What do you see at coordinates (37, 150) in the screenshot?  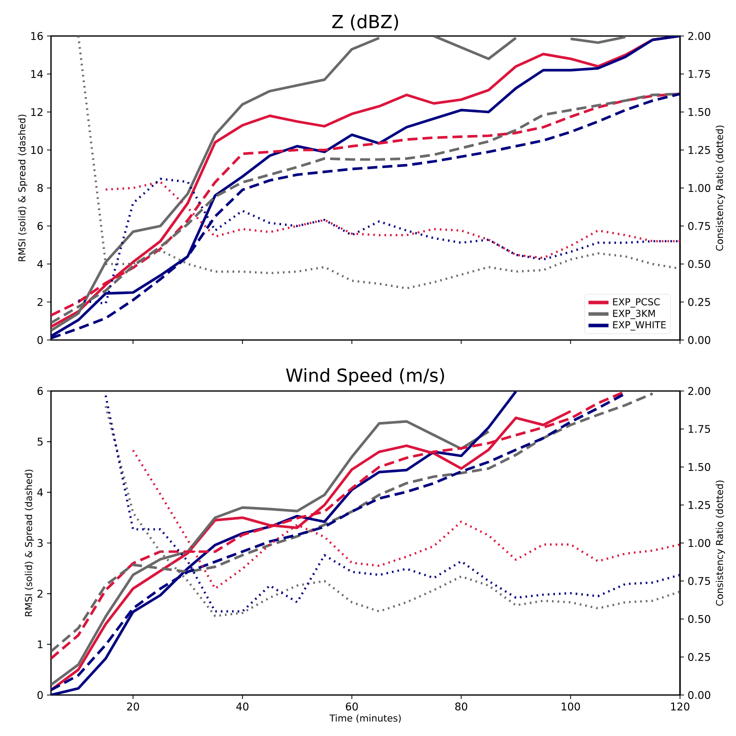 I see `y-tick-label: 10` at bounding box center [37, 150].